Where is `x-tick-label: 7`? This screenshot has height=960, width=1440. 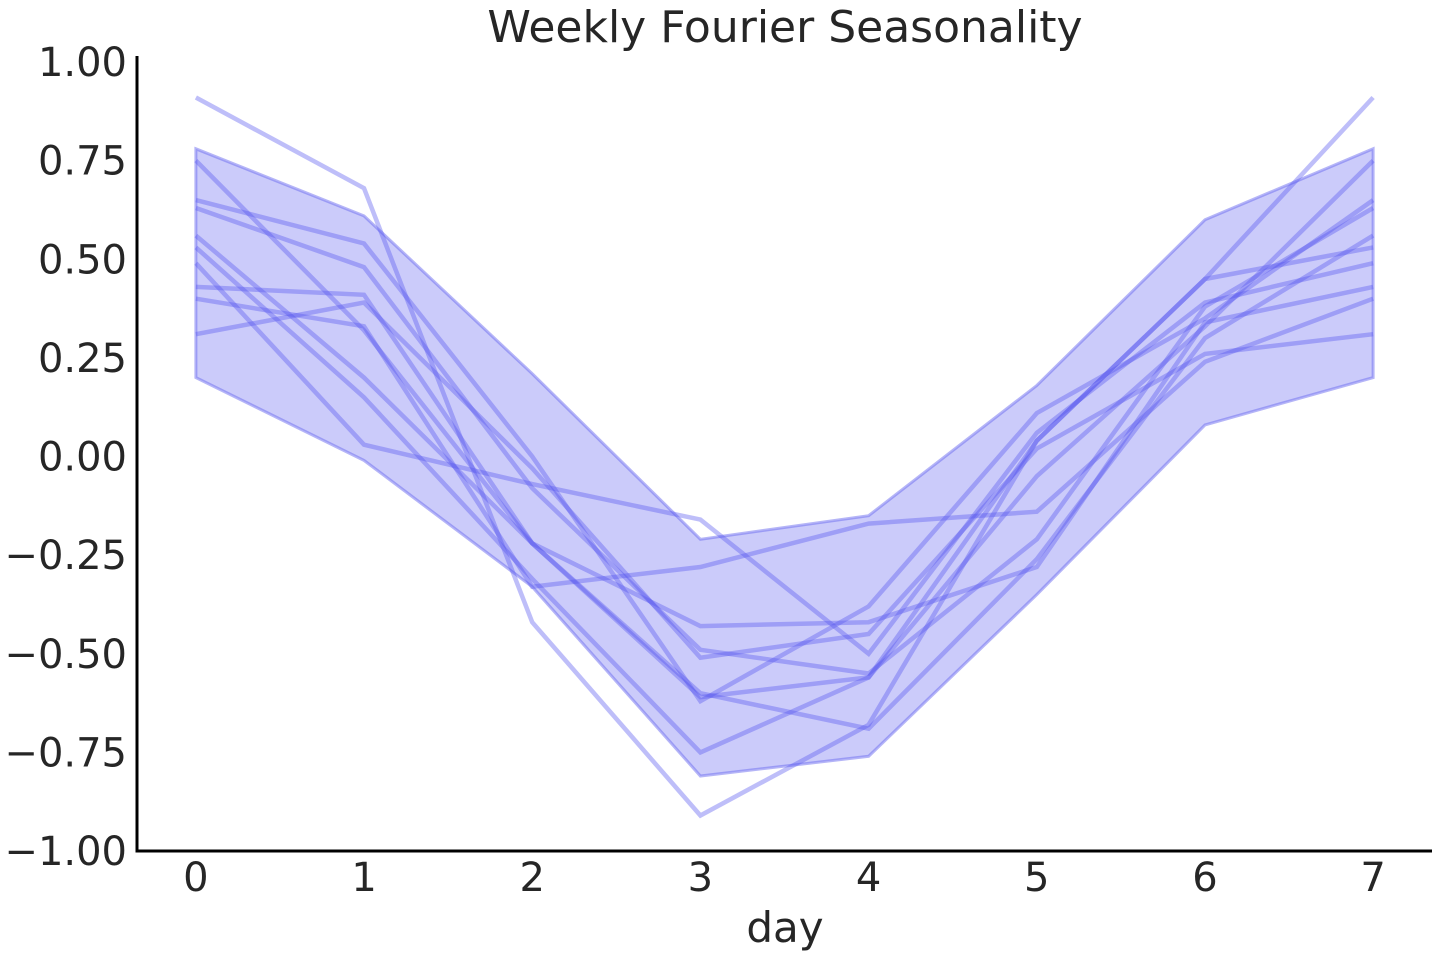 x-tick-label: 7 is located at coordinates (1372, 878).